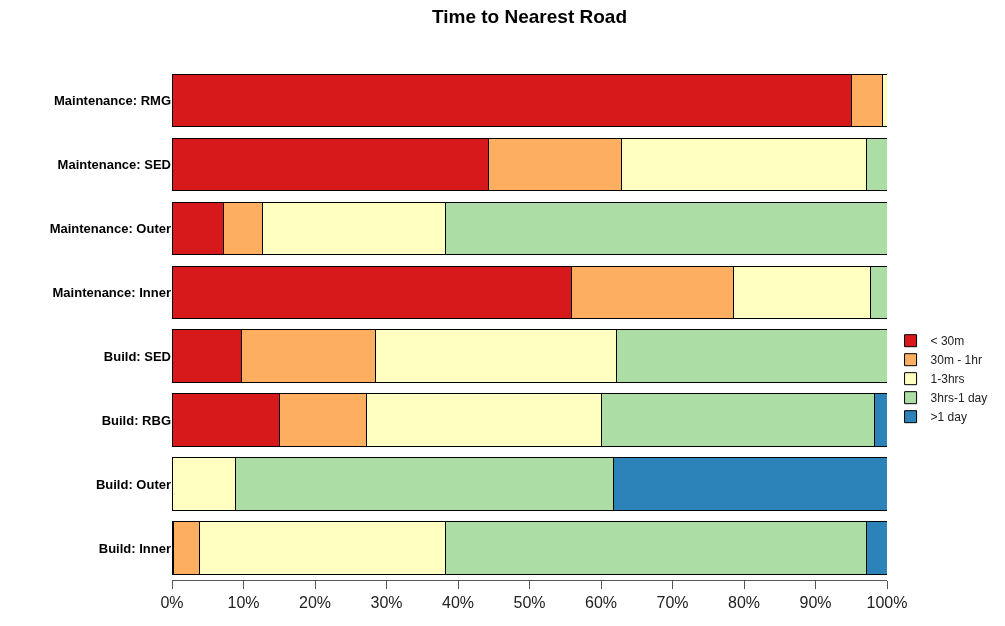  What do you see at coordinates (959, 398) in the screenshot?
I see `legend-label: 3hrs-1 day` at bounding box center [959, 398].